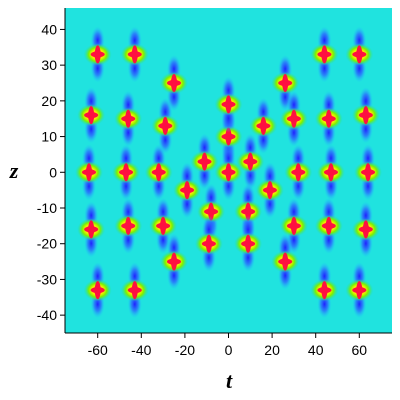  What do you see at coordinates (47, 208) in the screenshot?
I see `y-tick-label: -10` at bounding box center [47, 208].